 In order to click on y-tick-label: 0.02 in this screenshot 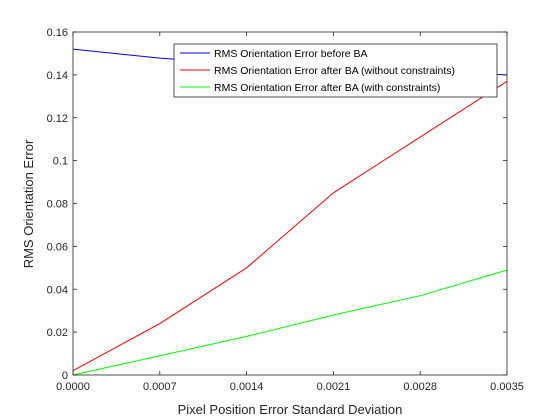, I will do `click(57, 333)`.